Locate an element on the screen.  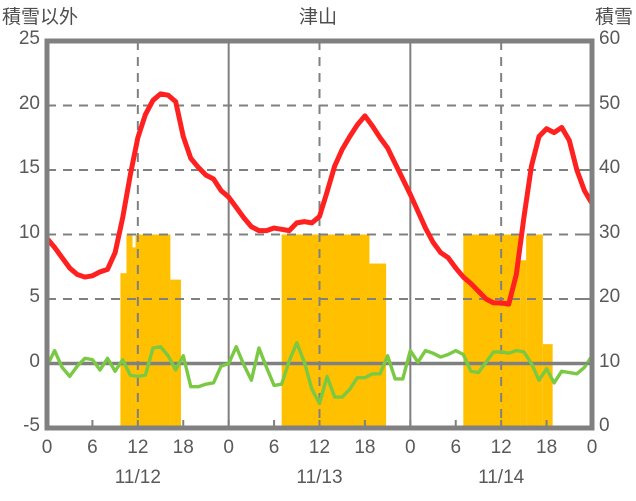
right-axis-tick-label: 40 is located at coordinates (610, 167).